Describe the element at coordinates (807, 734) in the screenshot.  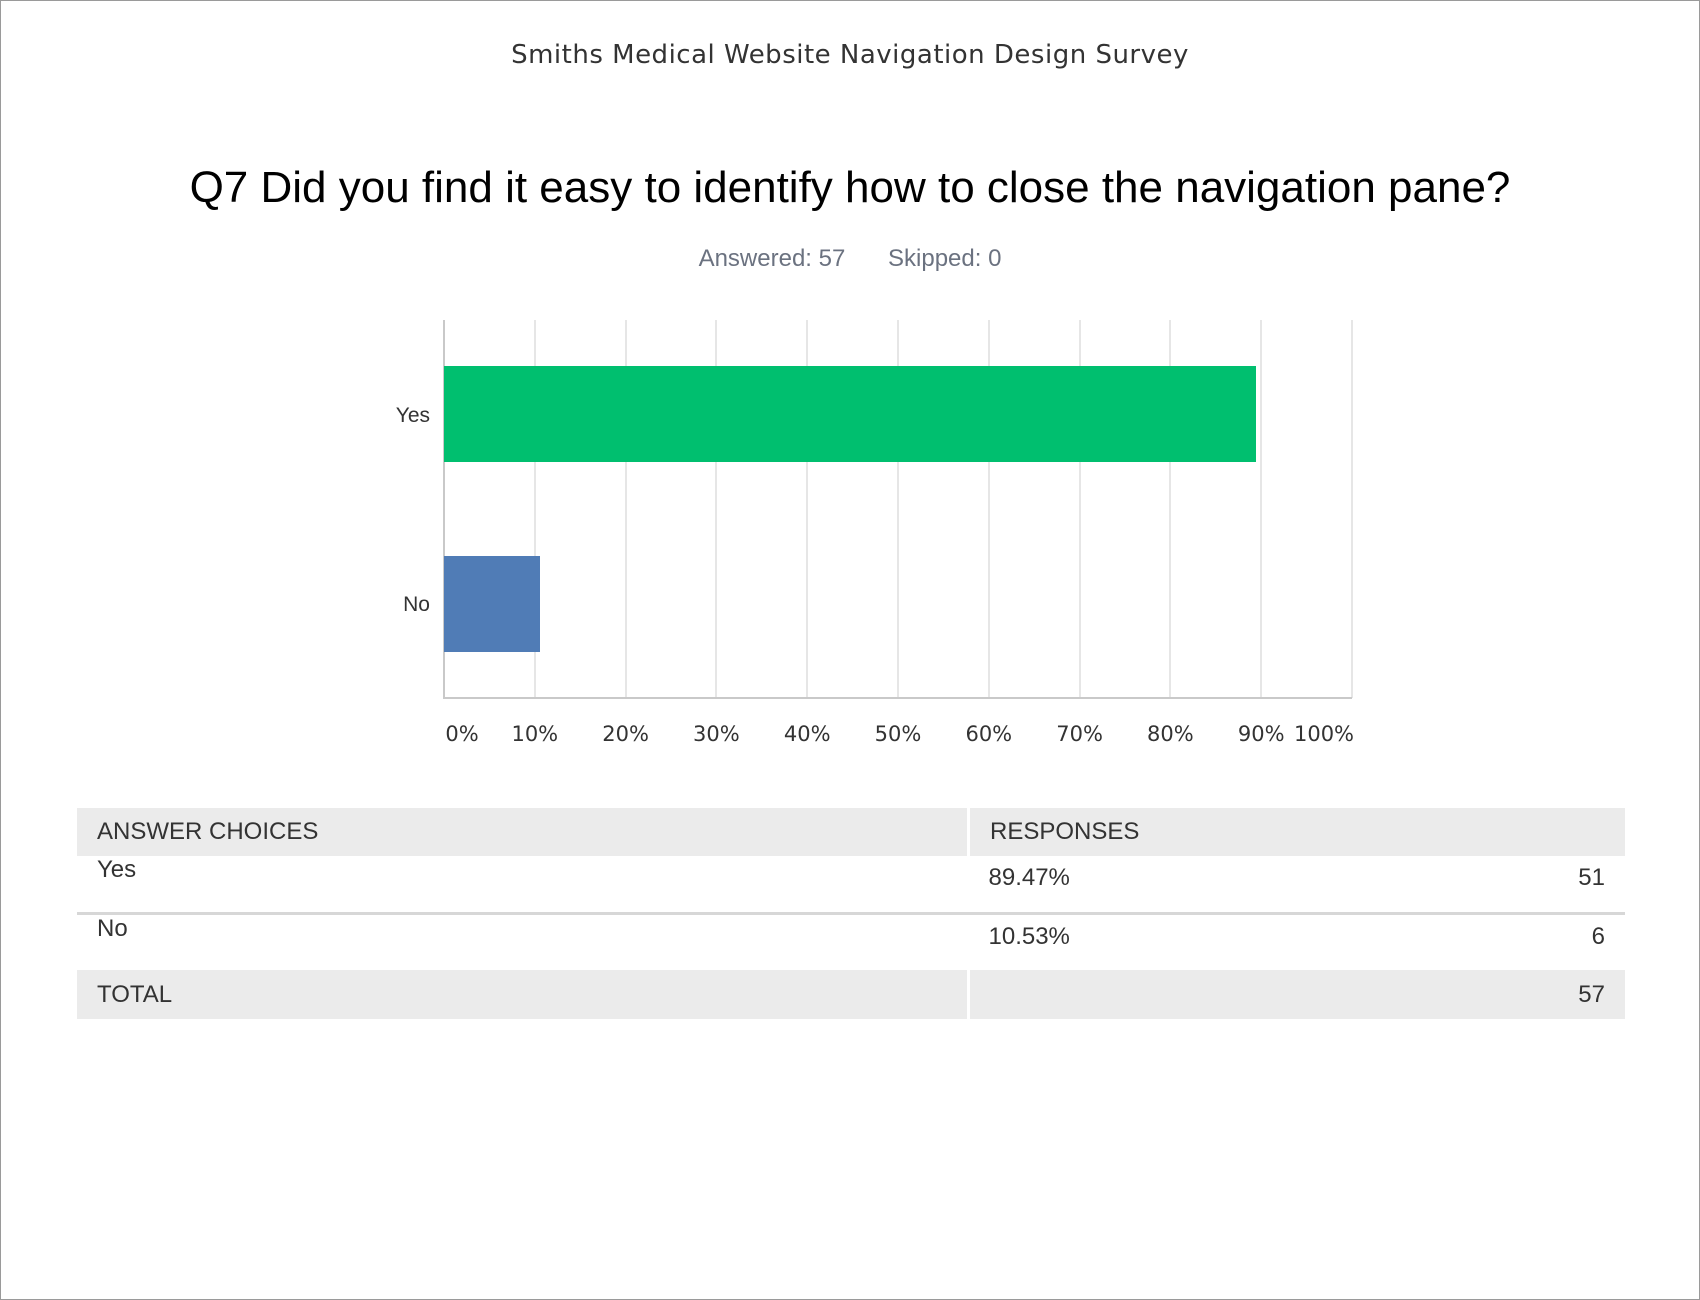
I see `x-tick-label: 40%` at that location.